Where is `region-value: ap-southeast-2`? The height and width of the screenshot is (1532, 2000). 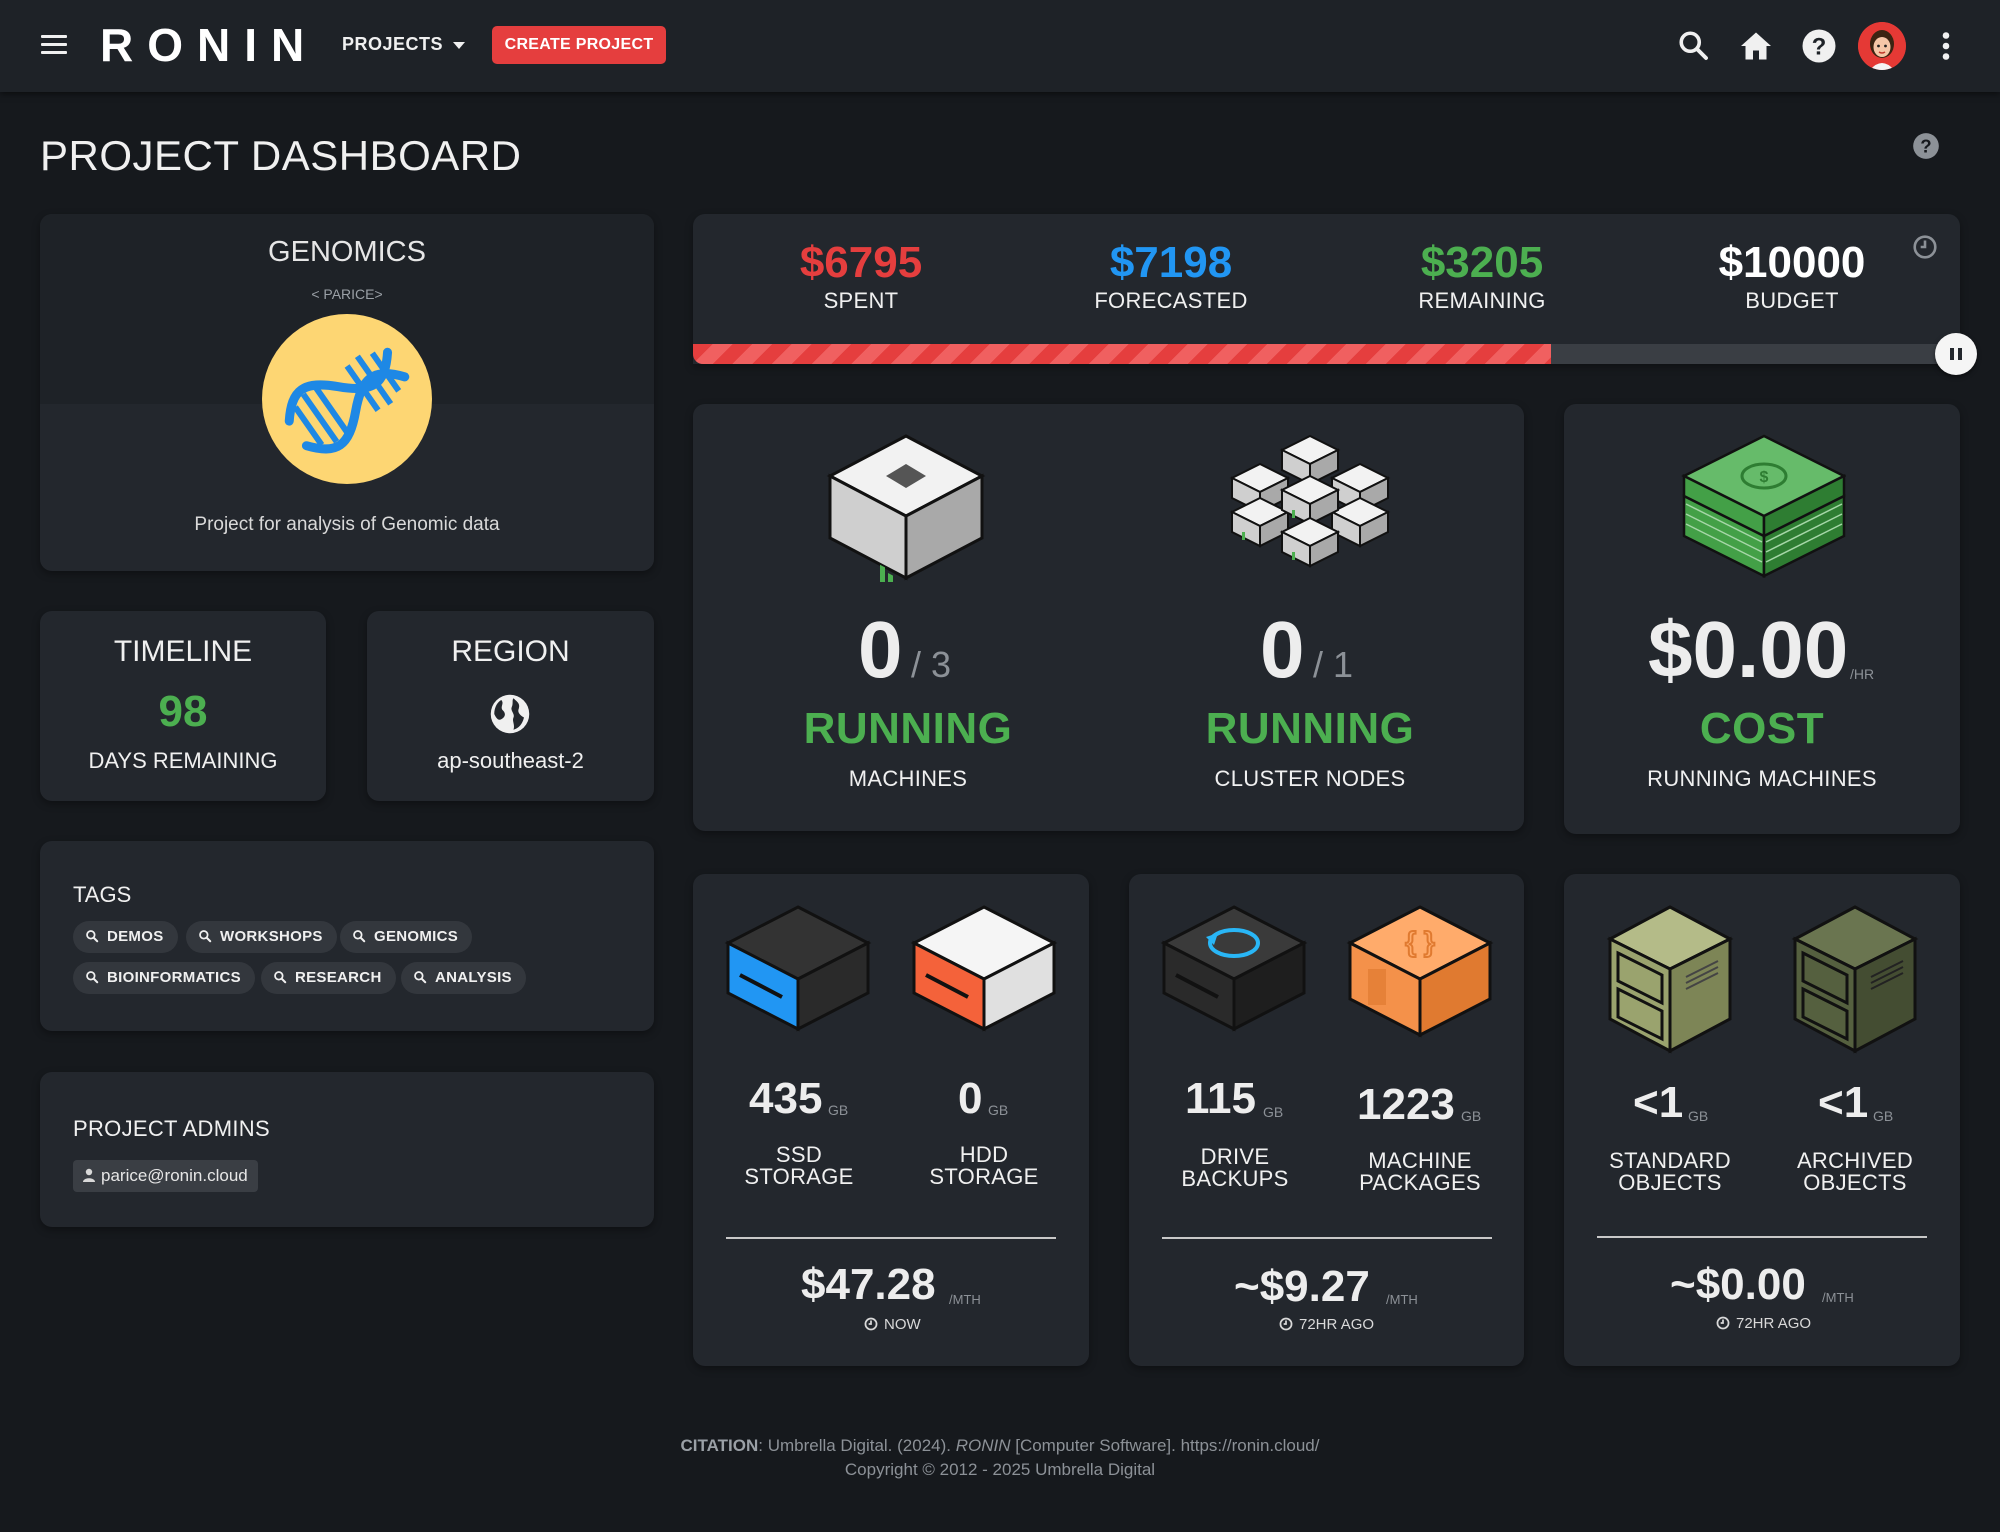 region-value: ap-southeast-2 is located at coordinates (510, 760).